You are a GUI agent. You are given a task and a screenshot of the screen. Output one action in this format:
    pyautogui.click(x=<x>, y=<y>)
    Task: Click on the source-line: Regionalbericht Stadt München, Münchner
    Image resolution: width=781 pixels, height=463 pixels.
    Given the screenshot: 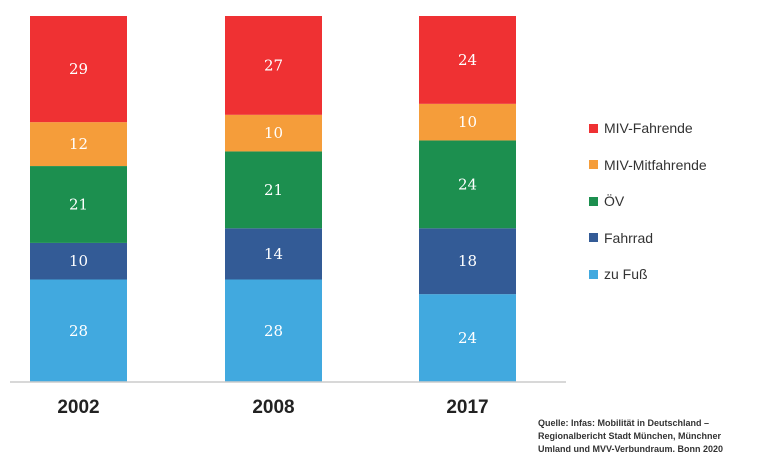 What is the action you would take?
    pyautogui.click(x=630, y=436)
    